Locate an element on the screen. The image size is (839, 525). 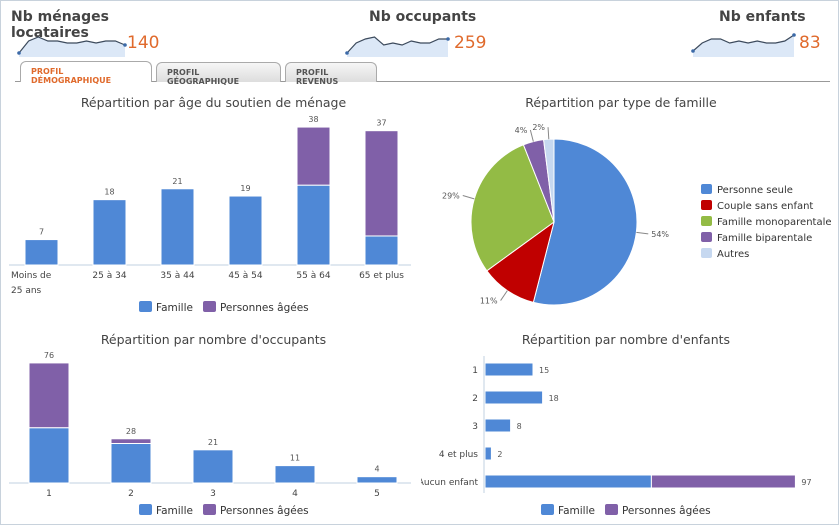
data-label: 19 is located at coordinates (245, 188).